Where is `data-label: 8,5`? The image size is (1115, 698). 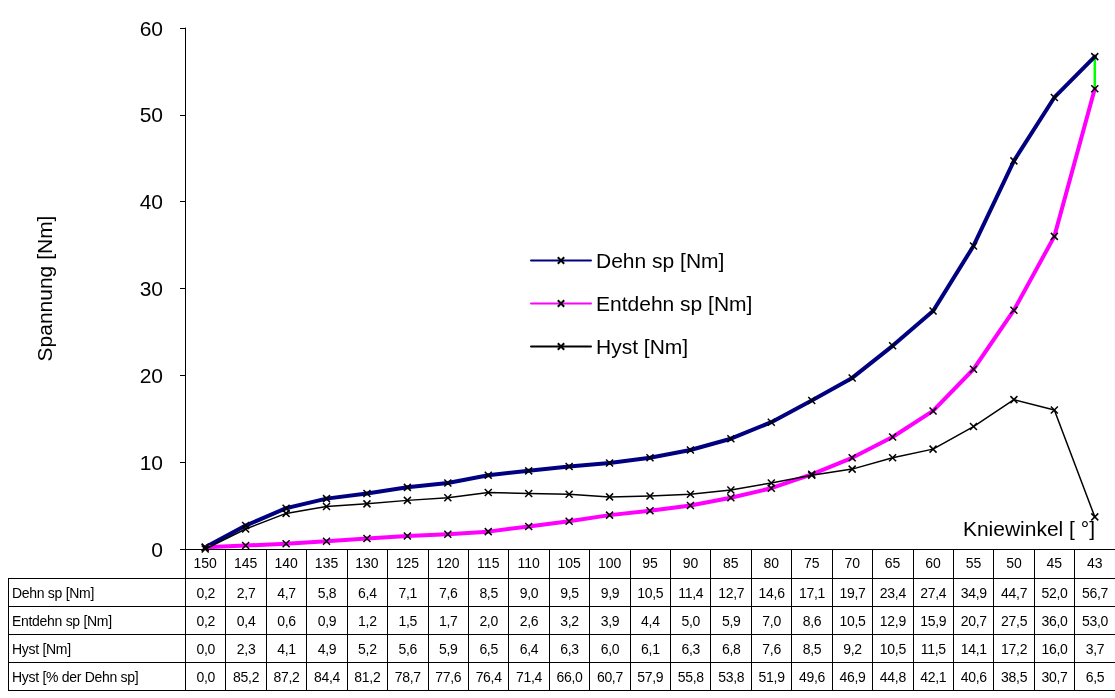
data-label: 8,5 is located at coordinates (812, 648).